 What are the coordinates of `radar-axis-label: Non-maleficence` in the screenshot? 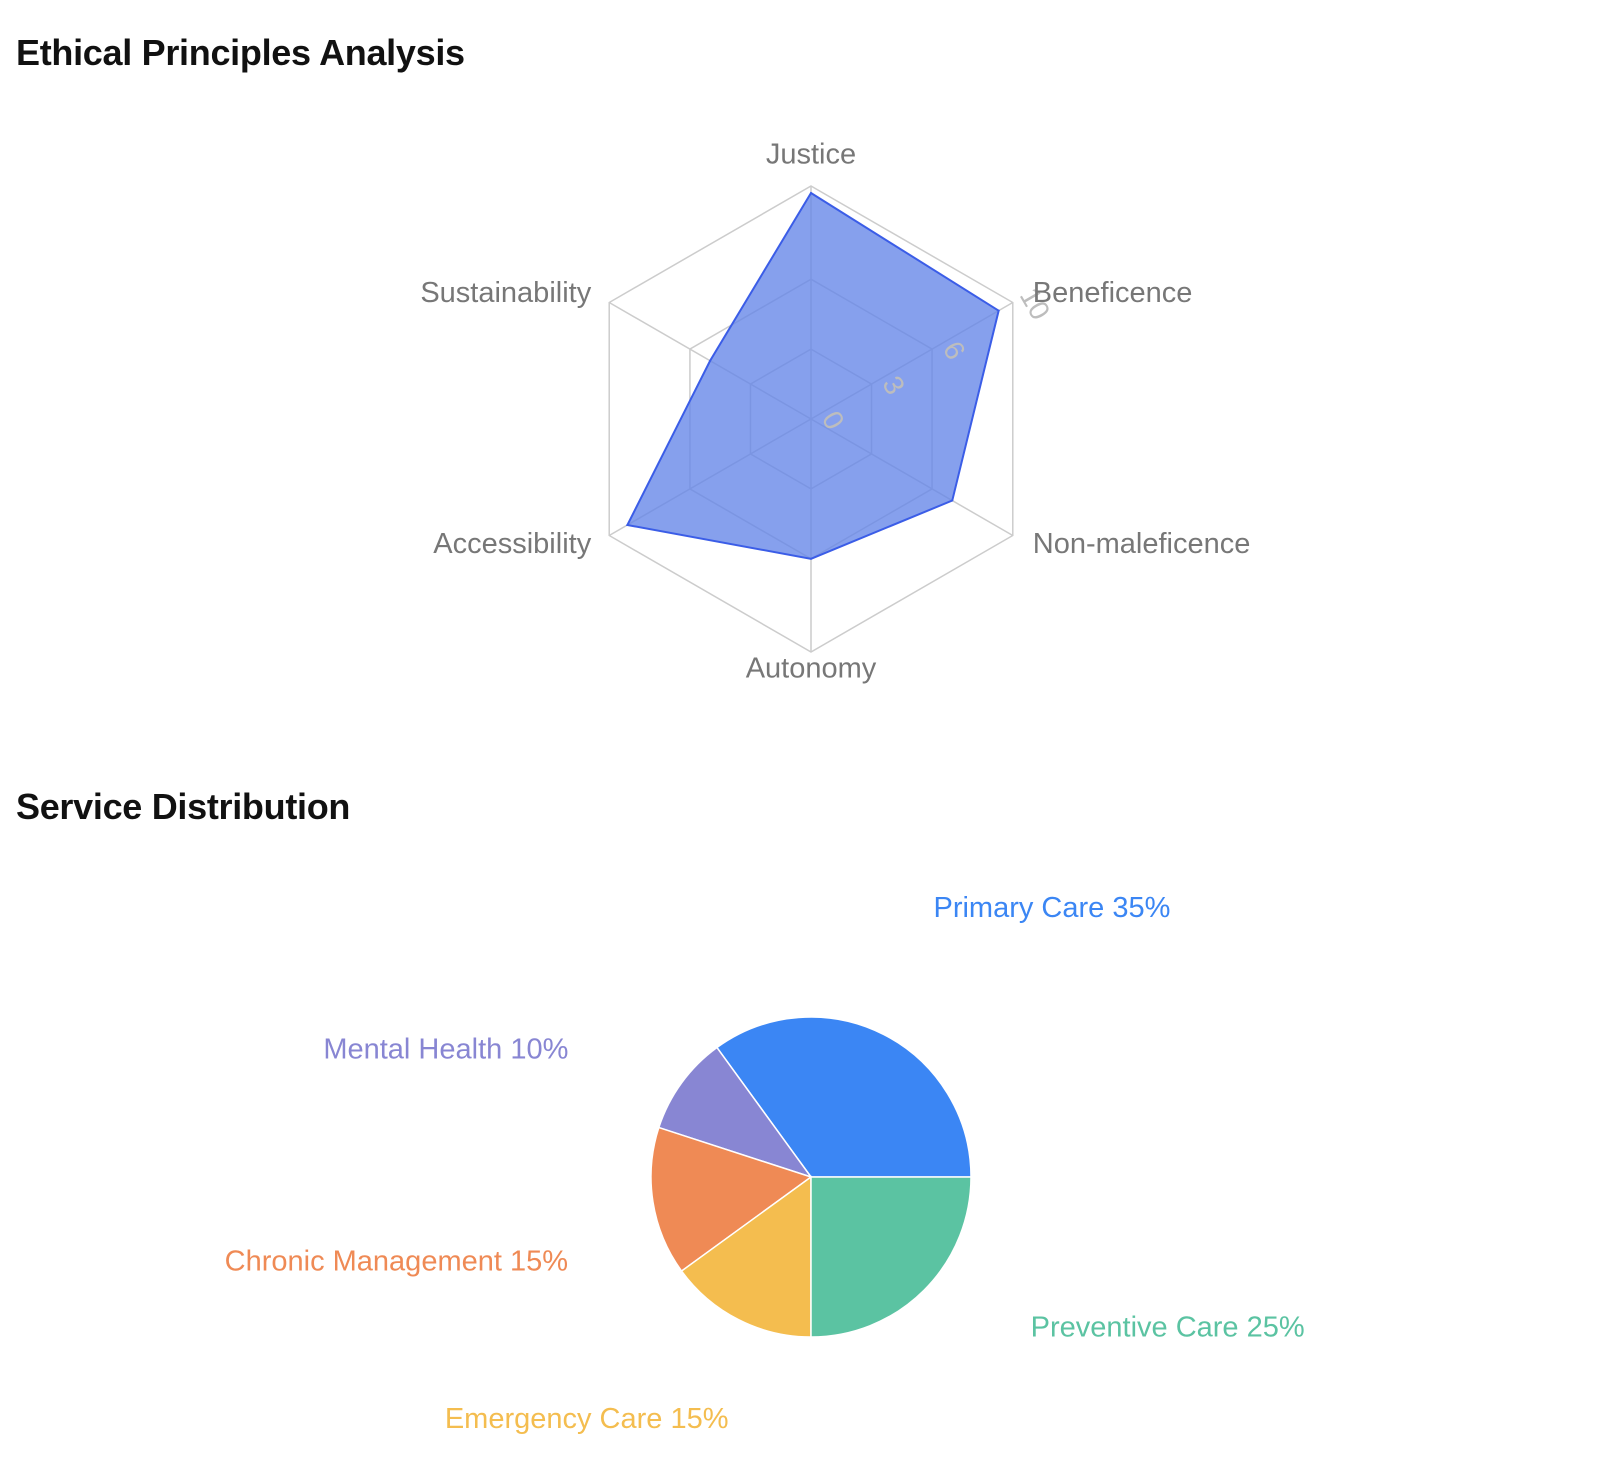 It's located at (1142, 544).